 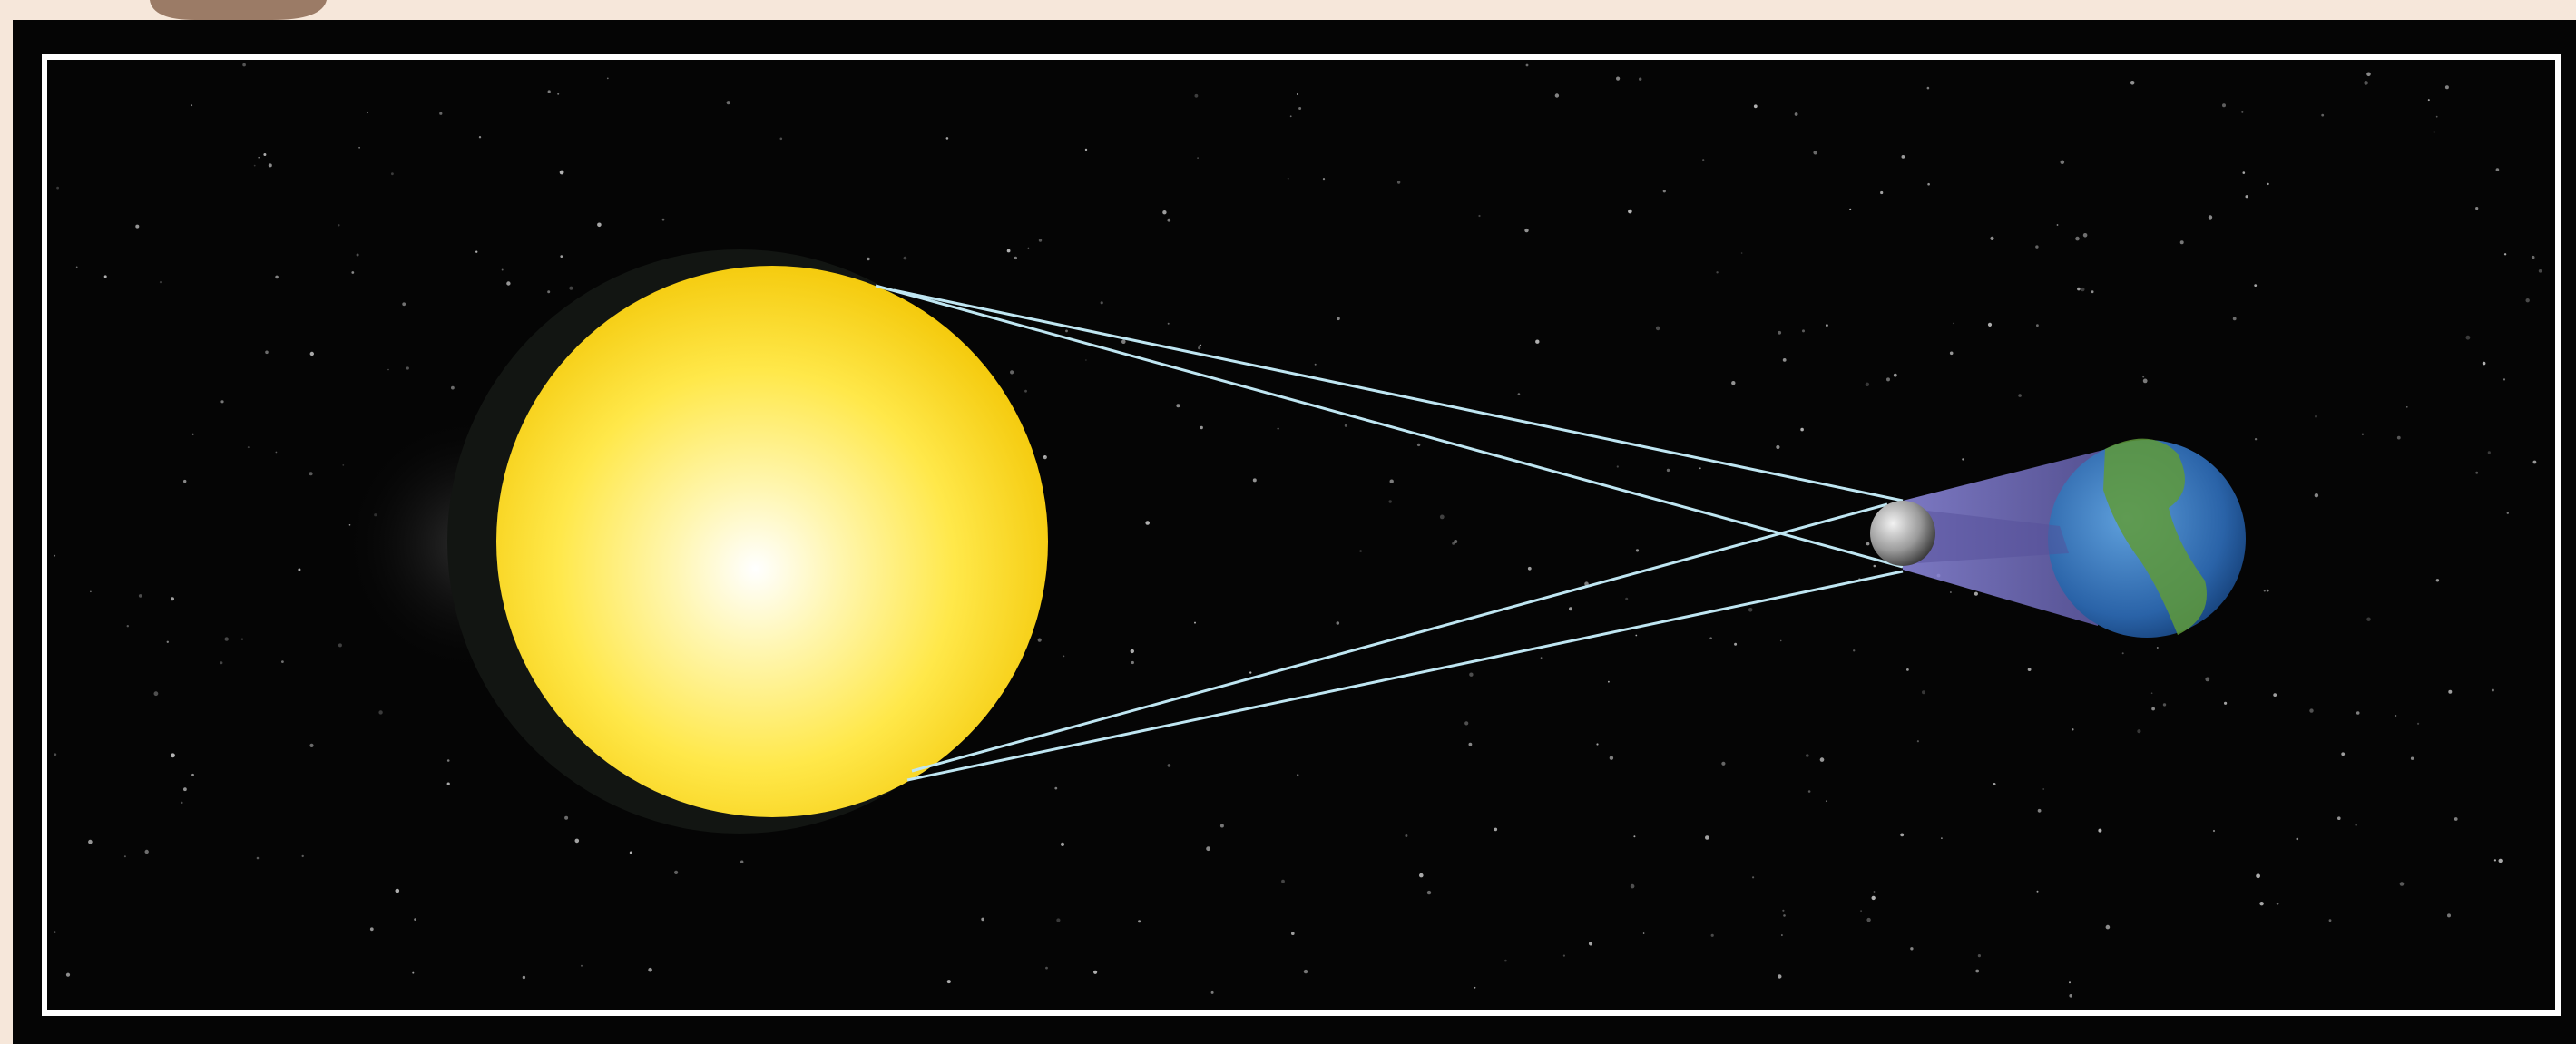 What do you see at coordinates (1902, 533) in the screenshot?
I see `moon` at bounding box center [1902, 533].